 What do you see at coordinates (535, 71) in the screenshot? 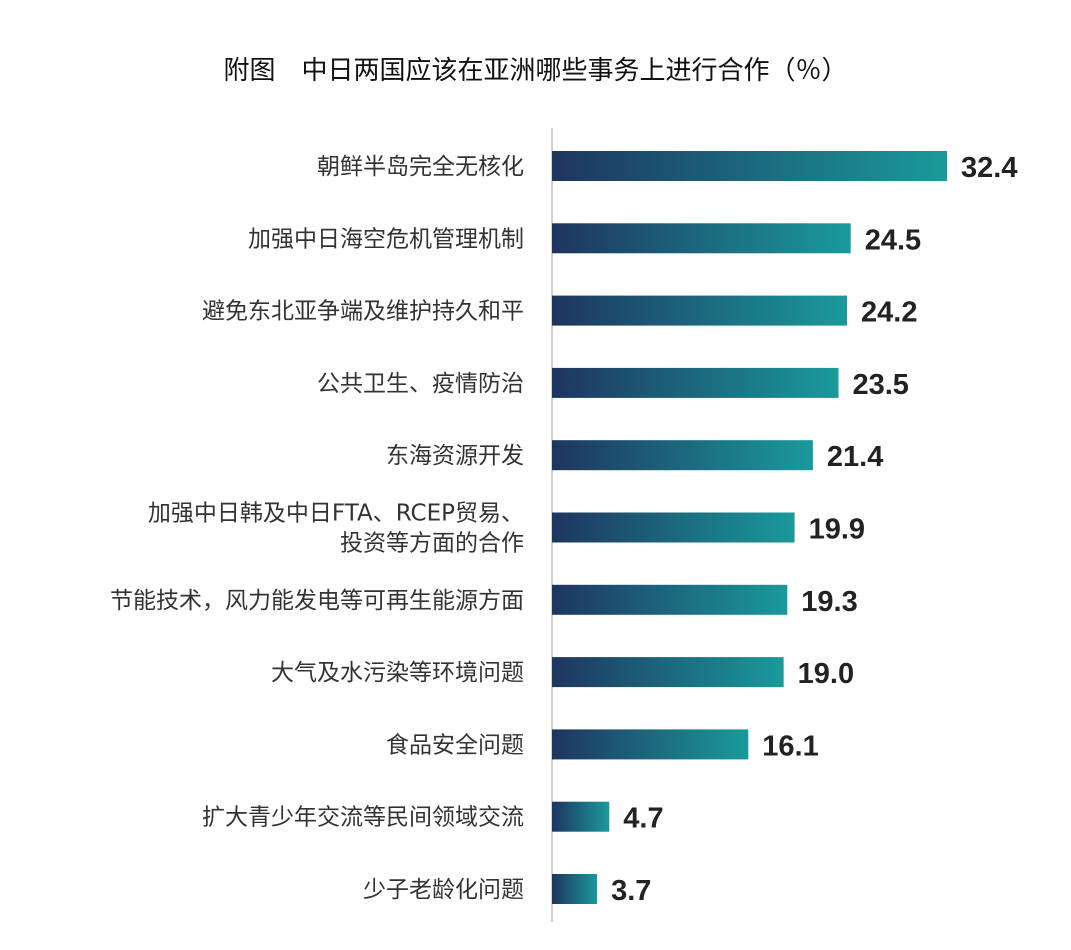
I see `chart-title: 附图 中日两国应该在亚洲哪些事务上进行合作（％）` at bounding box center [535, 71].